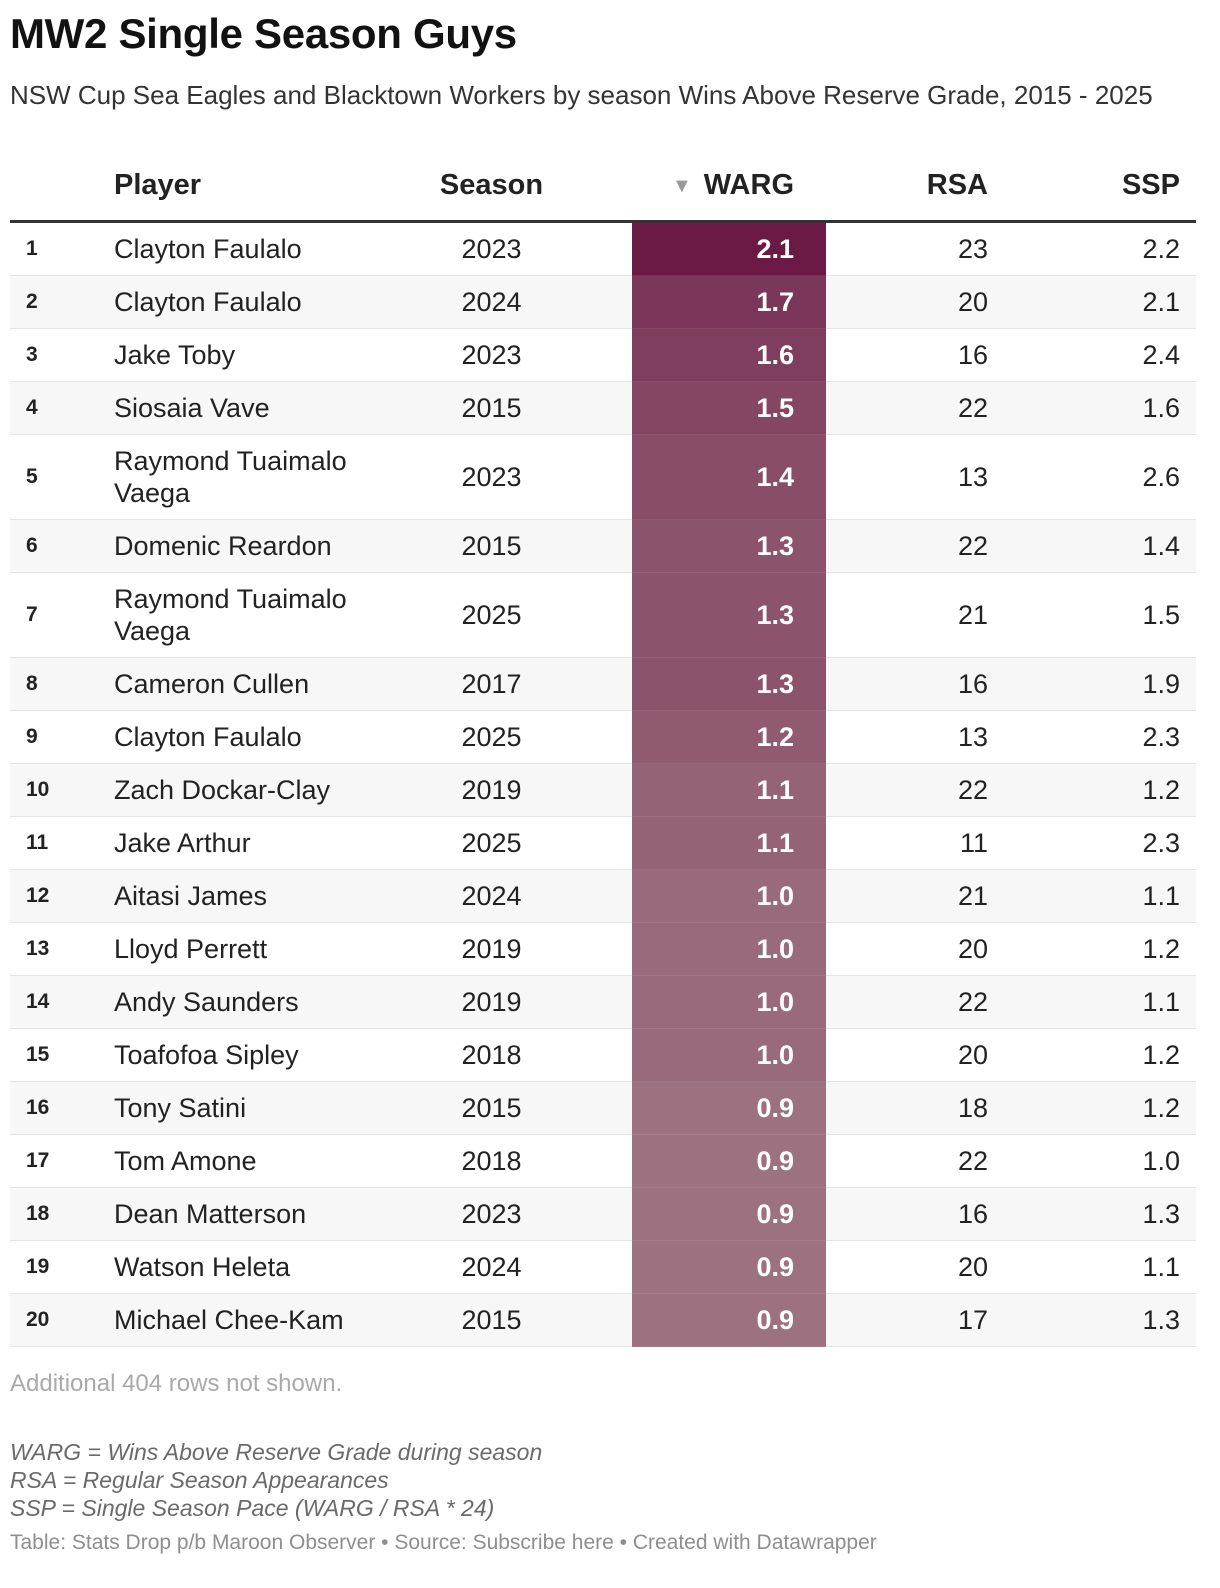 Image resolution: width=1220 pixels, height=1588 pixels. Describe the element at coordinates (529, 186) in the screenshot. I see `season-column-header: Season` at that location.